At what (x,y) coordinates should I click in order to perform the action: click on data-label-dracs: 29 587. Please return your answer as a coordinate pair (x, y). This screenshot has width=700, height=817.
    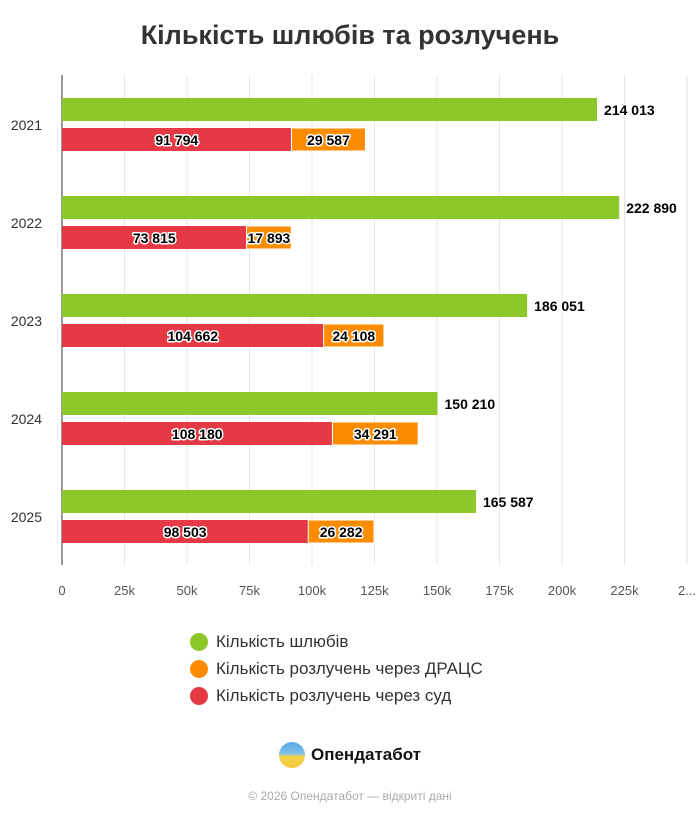
    Looking at the image, I should click on (328, 140).